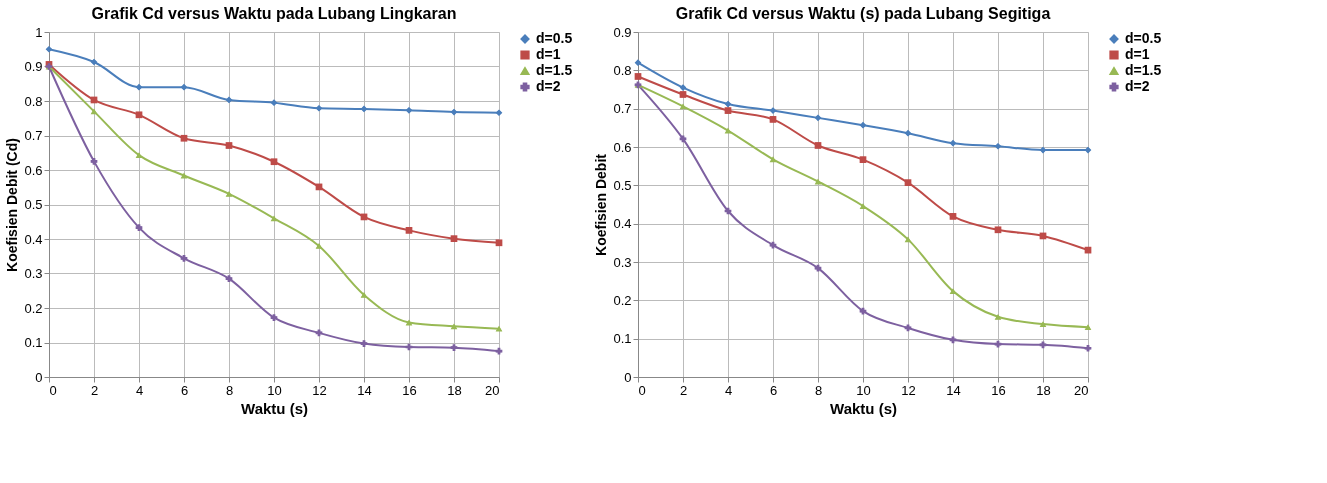 Image resolution: width=1327 pixels, height=483 pixels. Describe the element at coordinates (12, 205) in the screenshot. I see `y-axis-title: Koefisien Debit (Cd)` at that location.